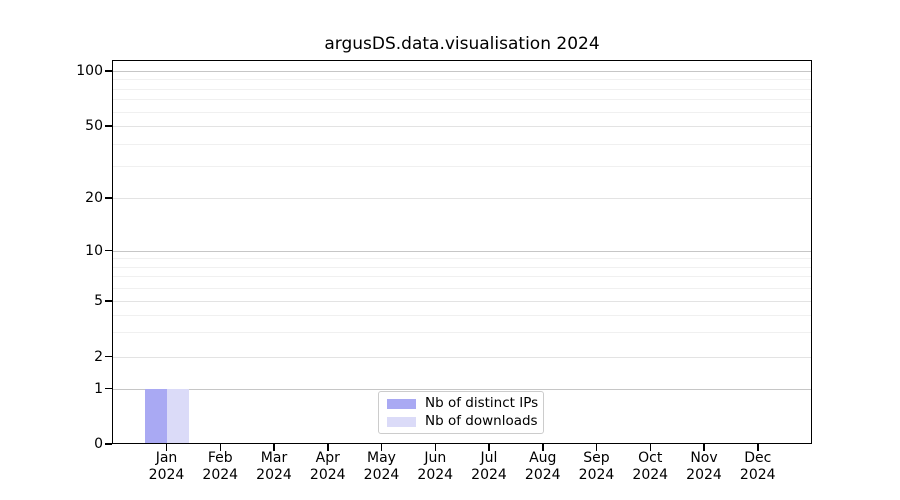 This screenshot has width=900, height=500. I want to click on minor-gridline-y60, so click(462, 112).